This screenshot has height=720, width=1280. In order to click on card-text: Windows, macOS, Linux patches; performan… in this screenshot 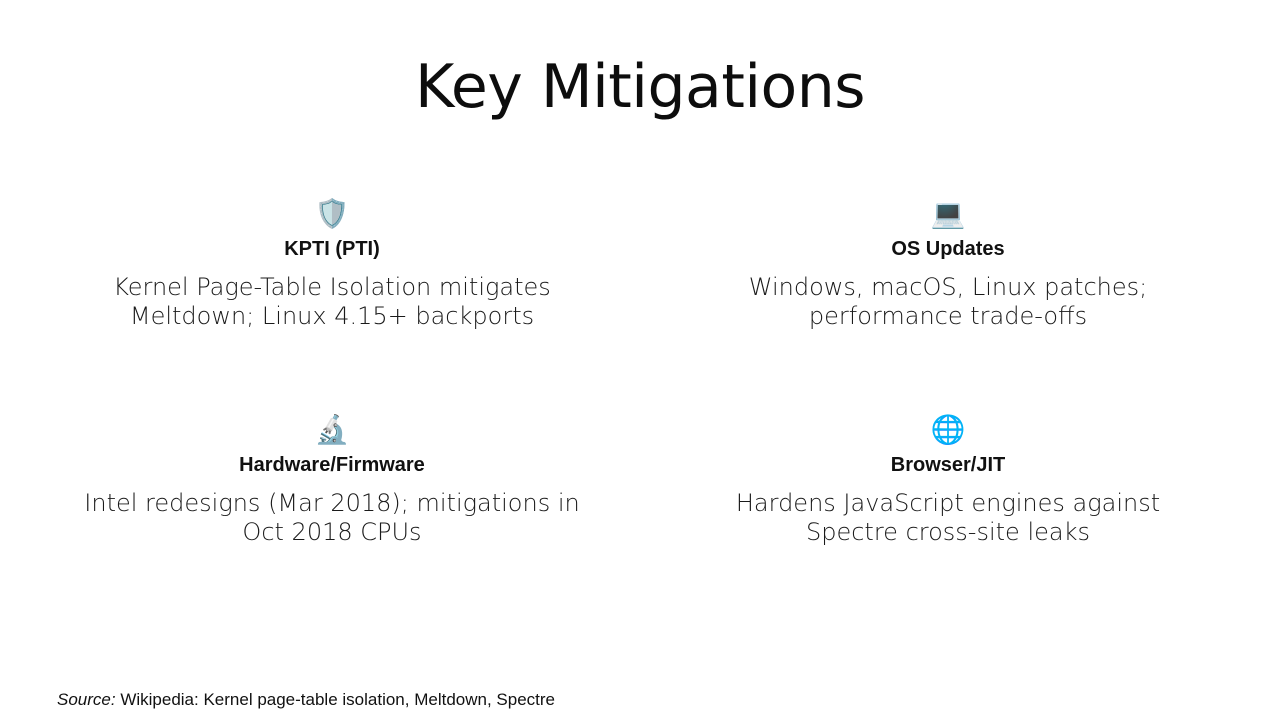, I will do `click(948, 301)`.